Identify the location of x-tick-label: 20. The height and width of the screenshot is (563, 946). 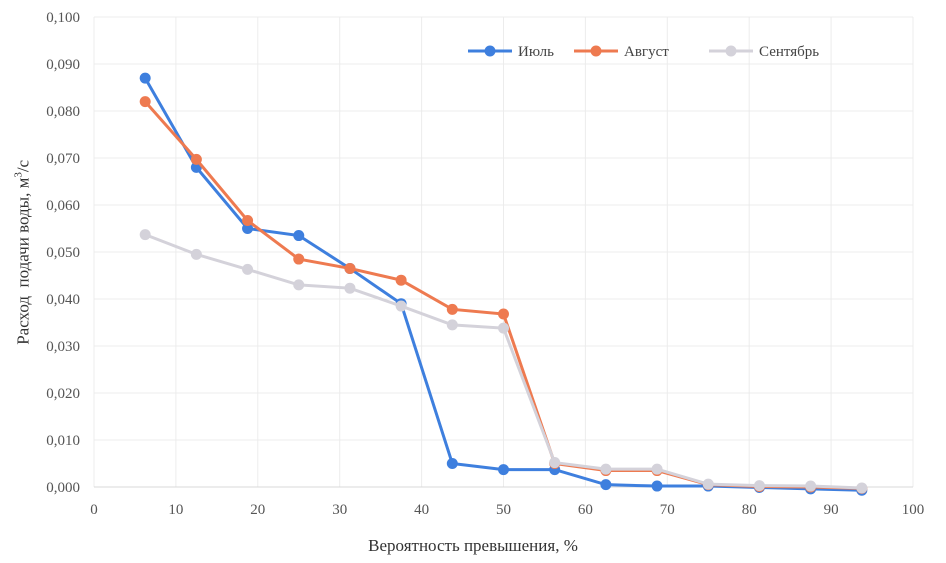
(257, 510).